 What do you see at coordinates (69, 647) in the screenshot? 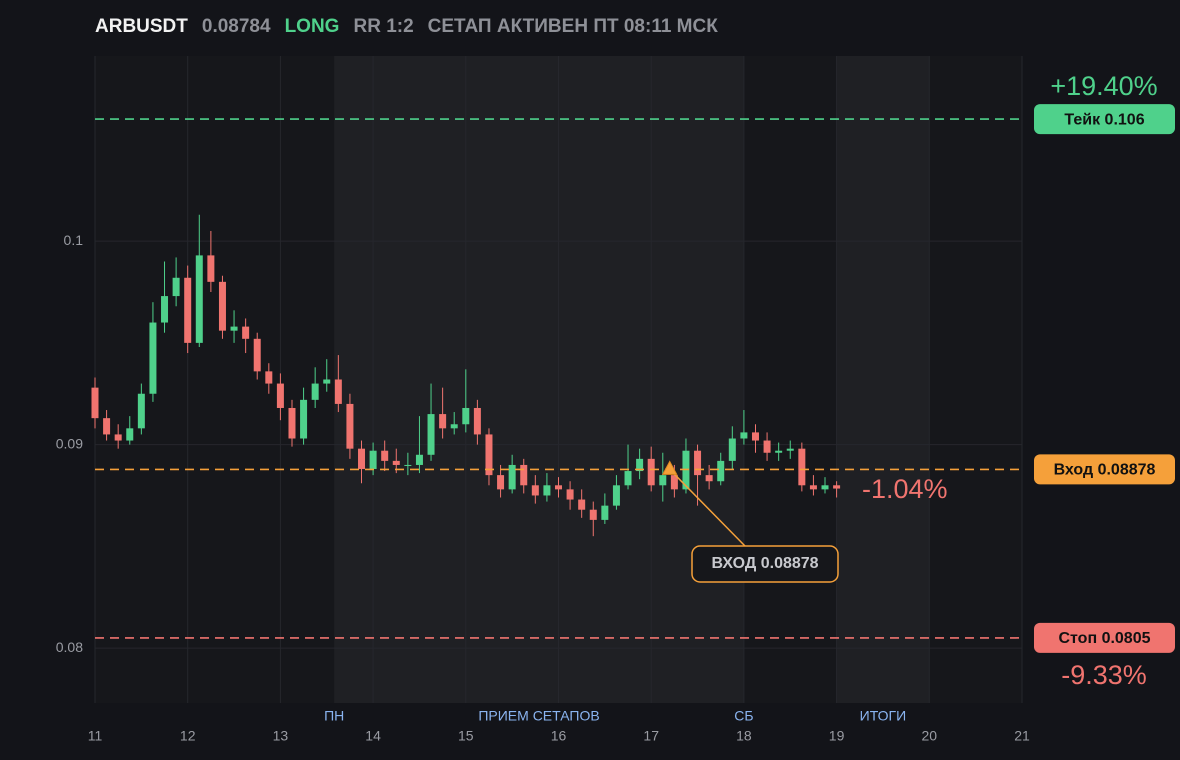
I see `y-tick-label: 0.08` at bounding box center [69, 647].